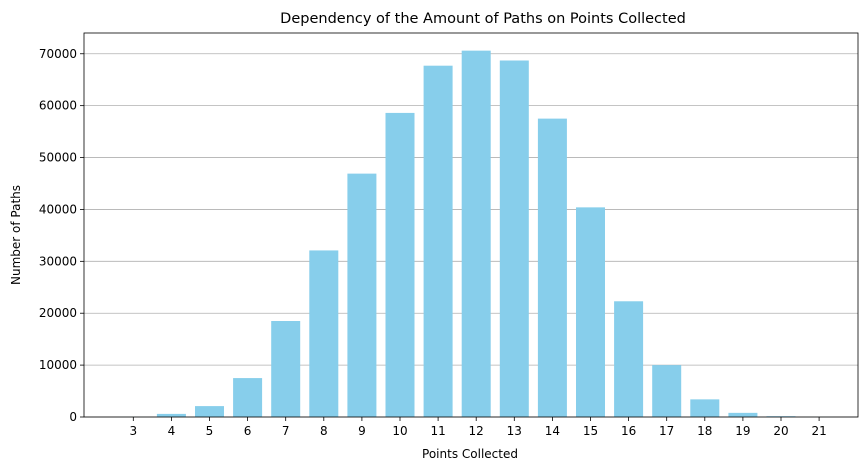 The width and height of the screenshot is (868, 474). What do you see at coordinates (58, 365) in the screenshot?
I see `y-tick-label: 10000` at bounding box center [58, 365].